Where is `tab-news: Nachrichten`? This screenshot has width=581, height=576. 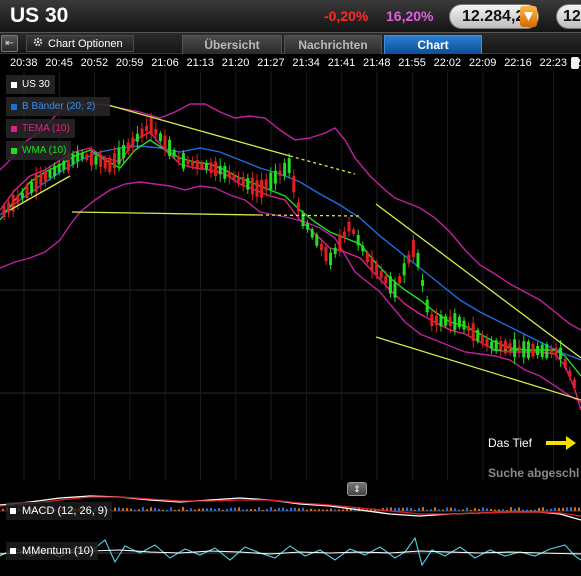 tab-news: Nachrichten is located at coordinates (333, 44).